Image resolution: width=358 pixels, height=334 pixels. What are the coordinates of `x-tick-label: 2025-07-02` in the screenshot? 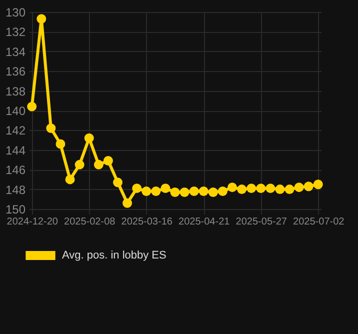 It's located at (319, 222).